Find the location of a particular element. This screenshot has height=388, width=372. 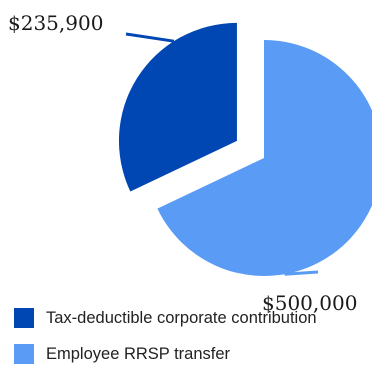

slice-label-corporate: $235,900 is located at coordinates (55, 23).